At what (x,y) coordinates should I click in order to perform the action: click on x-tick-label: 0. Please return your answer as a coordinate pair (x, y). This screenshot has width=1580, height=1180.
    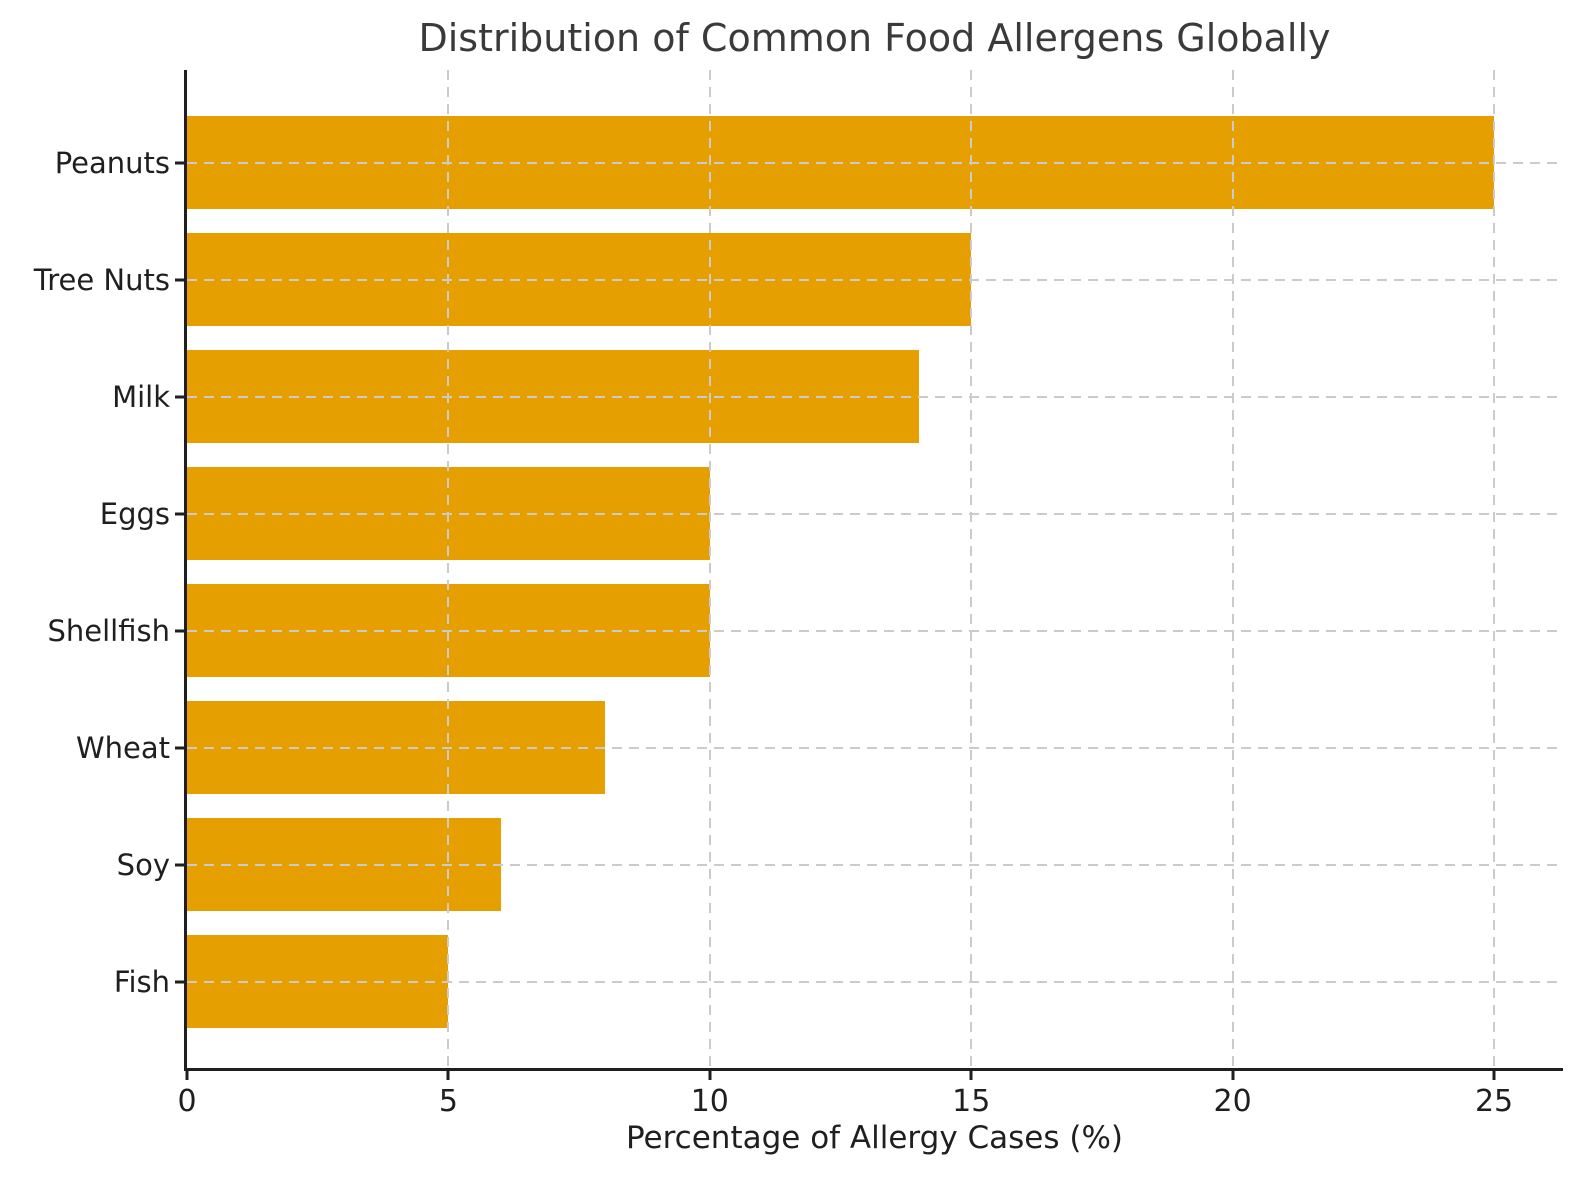
    Looking at the image, I should click on (187, 1101).